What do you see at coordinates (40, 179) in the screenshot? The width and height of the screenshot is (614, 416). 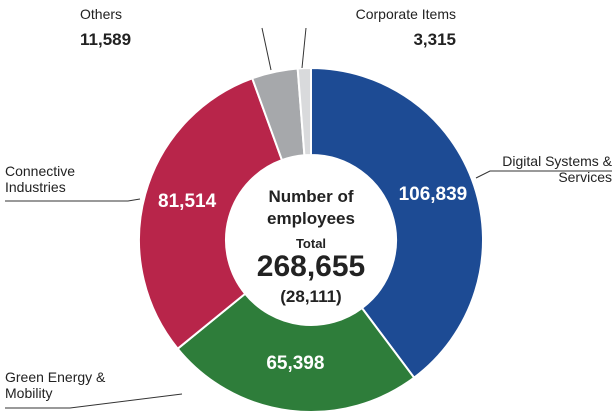 I see `category-label: Connective Industries` at bounding box center [40, 179].